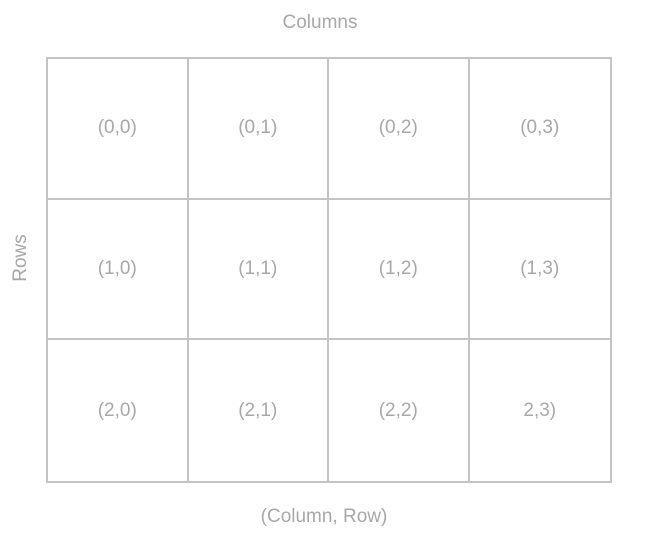  What do you see at coordinates (118, 410) in the screenshot?
I see `grid-cell: (2,0)` at bounding box center [118, 410].